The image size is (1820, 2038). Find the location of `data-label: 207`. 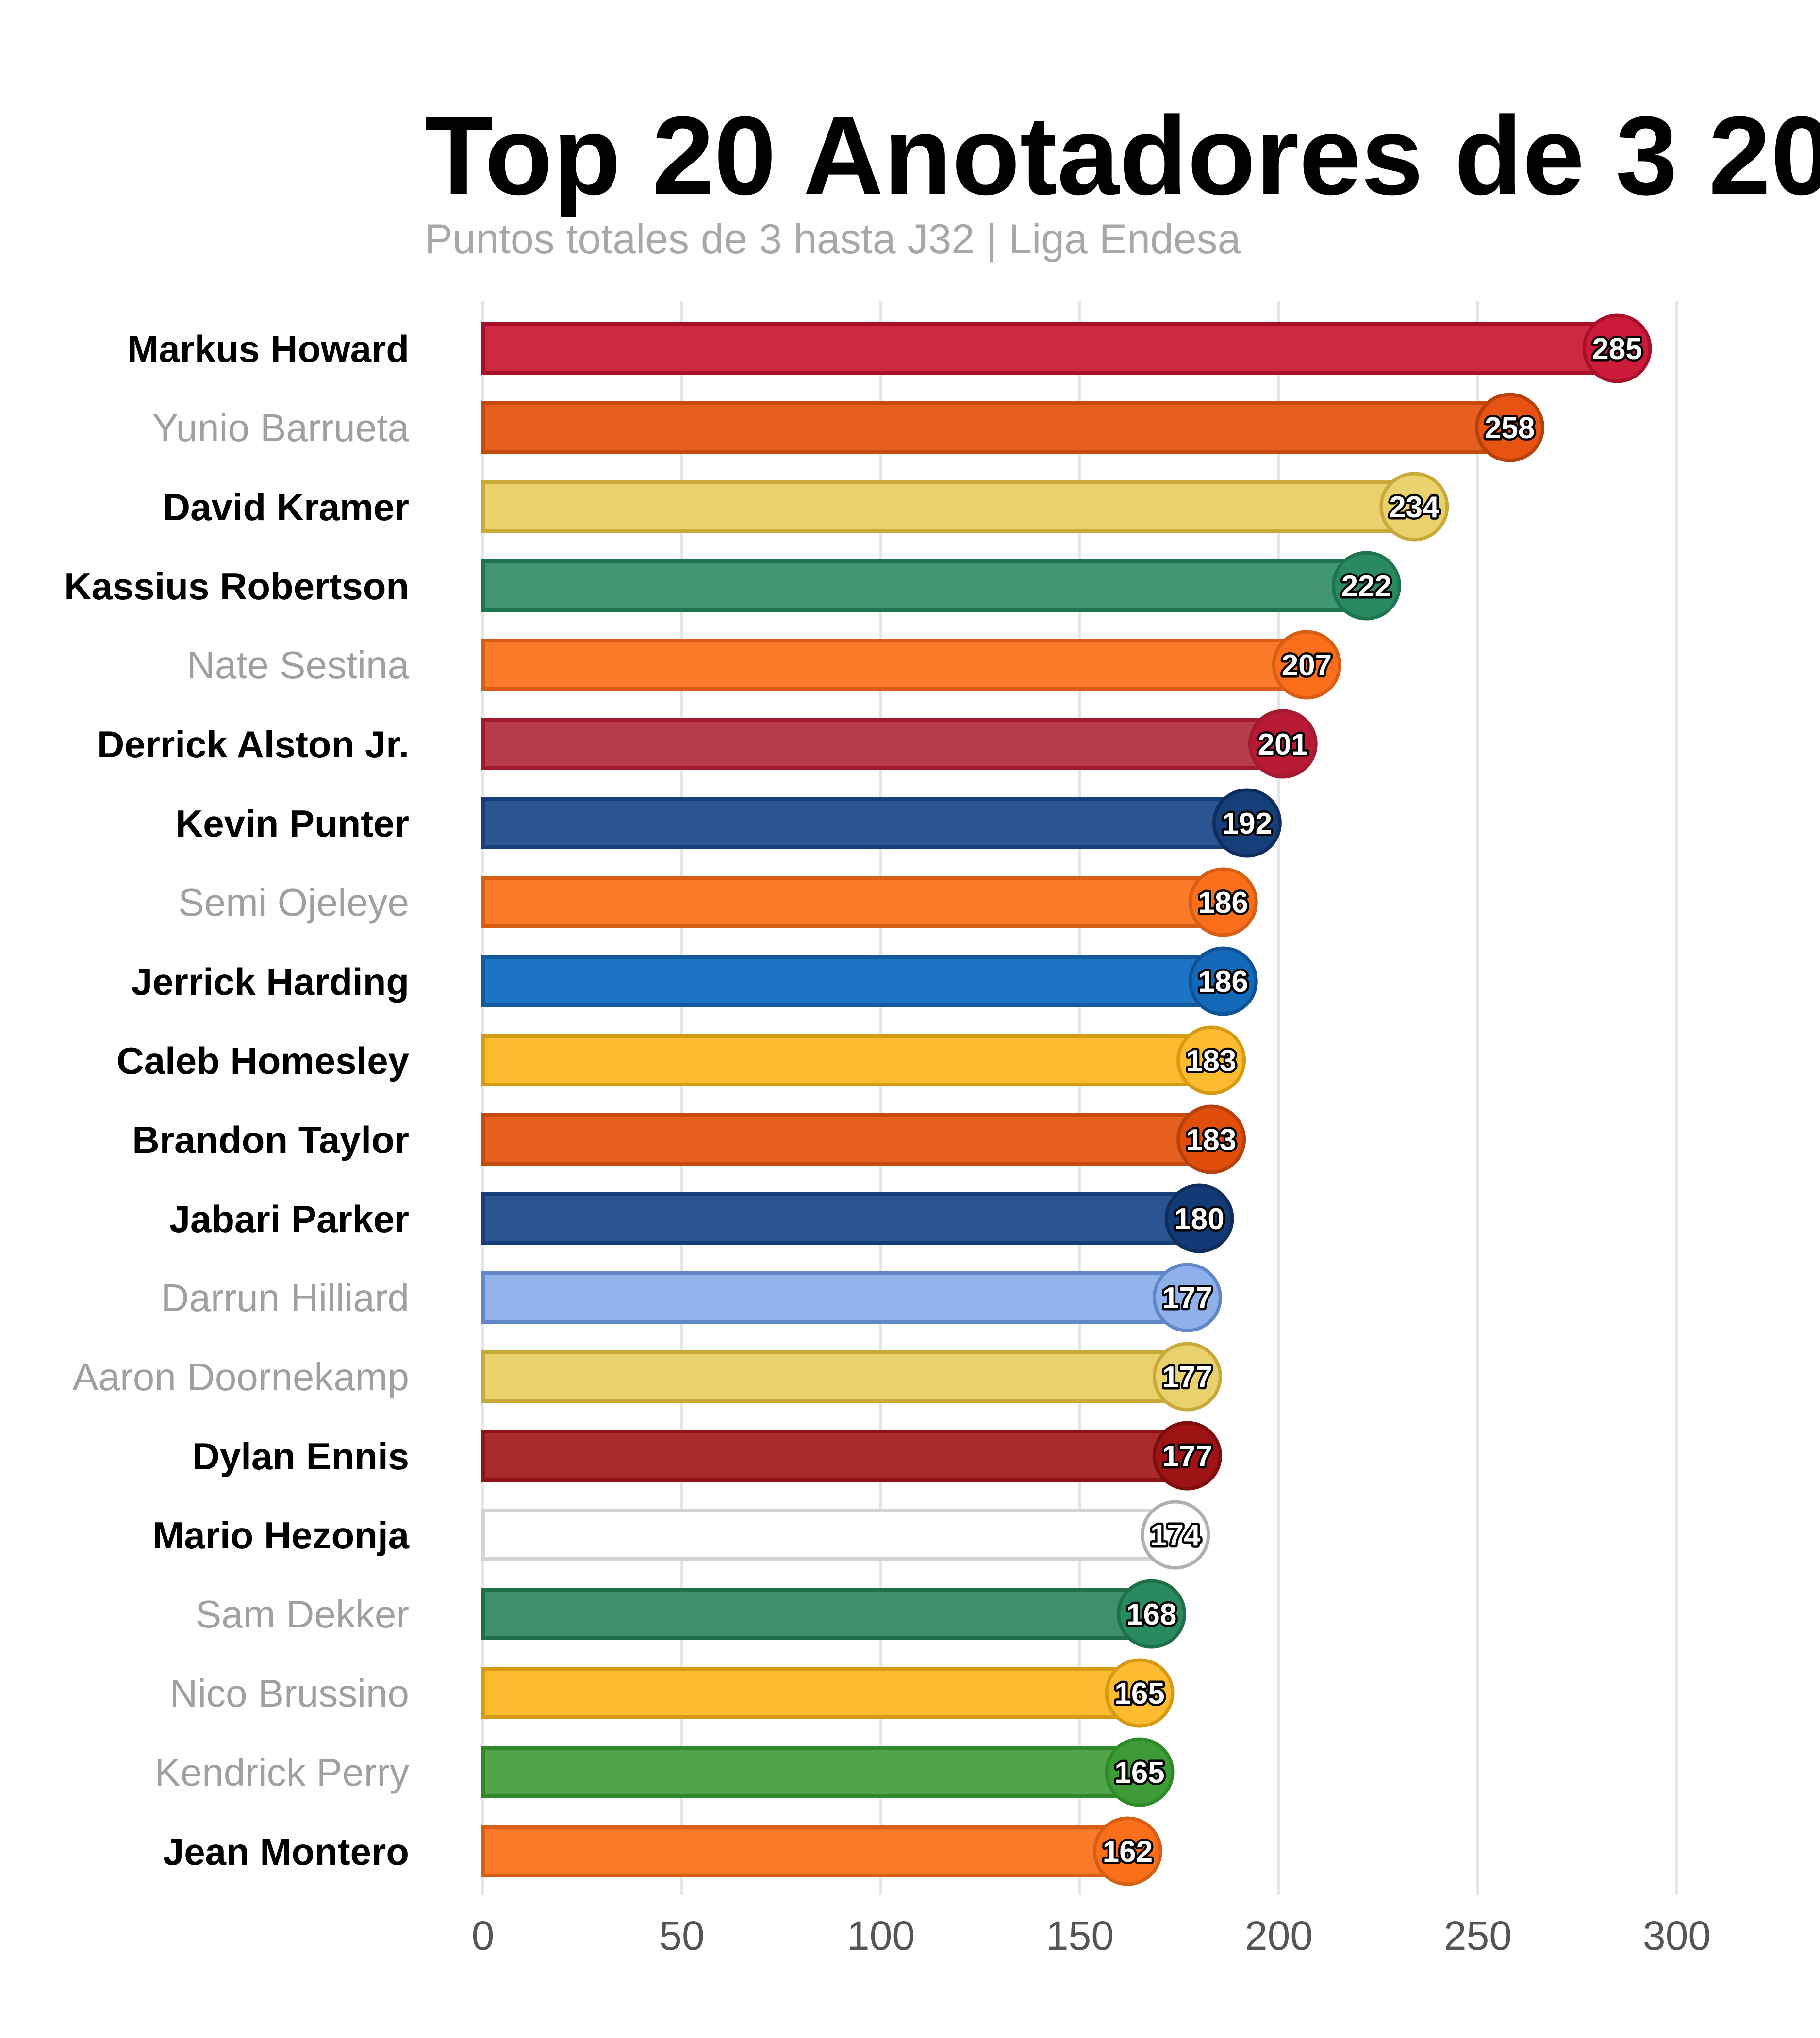

data-label: 207 is located at coordinates (1307, 665).